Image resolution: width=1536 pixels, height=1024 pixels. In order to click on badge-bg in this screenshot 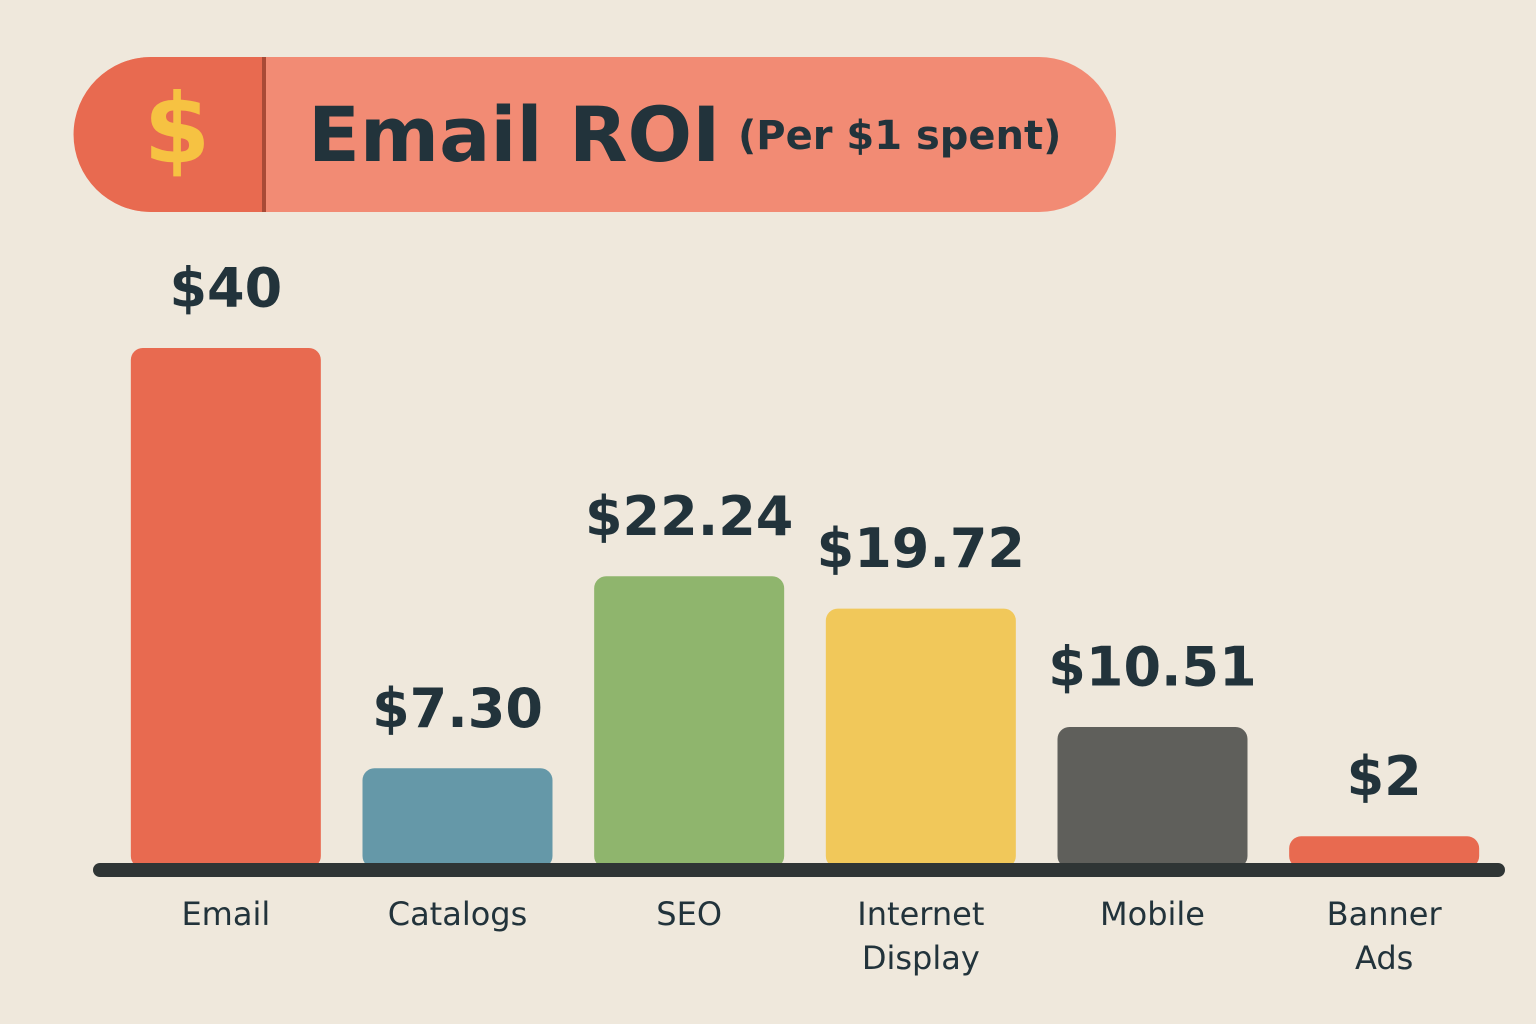, I will do `click(168, 134)`.